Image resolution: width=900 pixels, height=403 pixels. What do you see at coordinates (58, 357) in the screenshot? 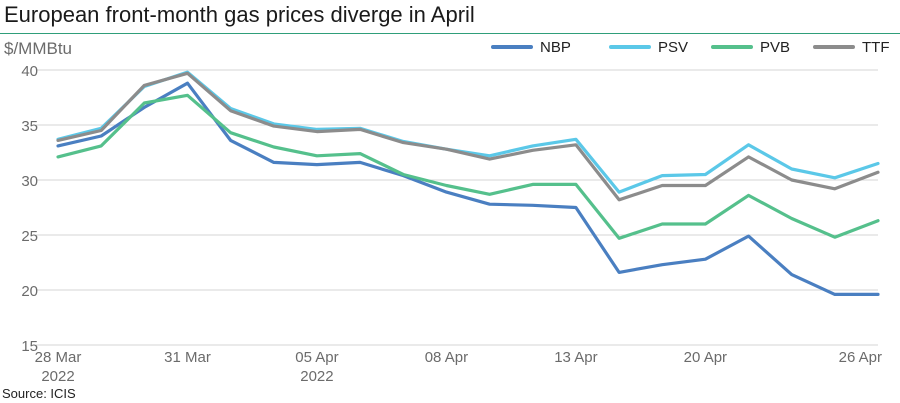
I see `x-tick-label: 28 Mar` at bounding box center [58, 357].